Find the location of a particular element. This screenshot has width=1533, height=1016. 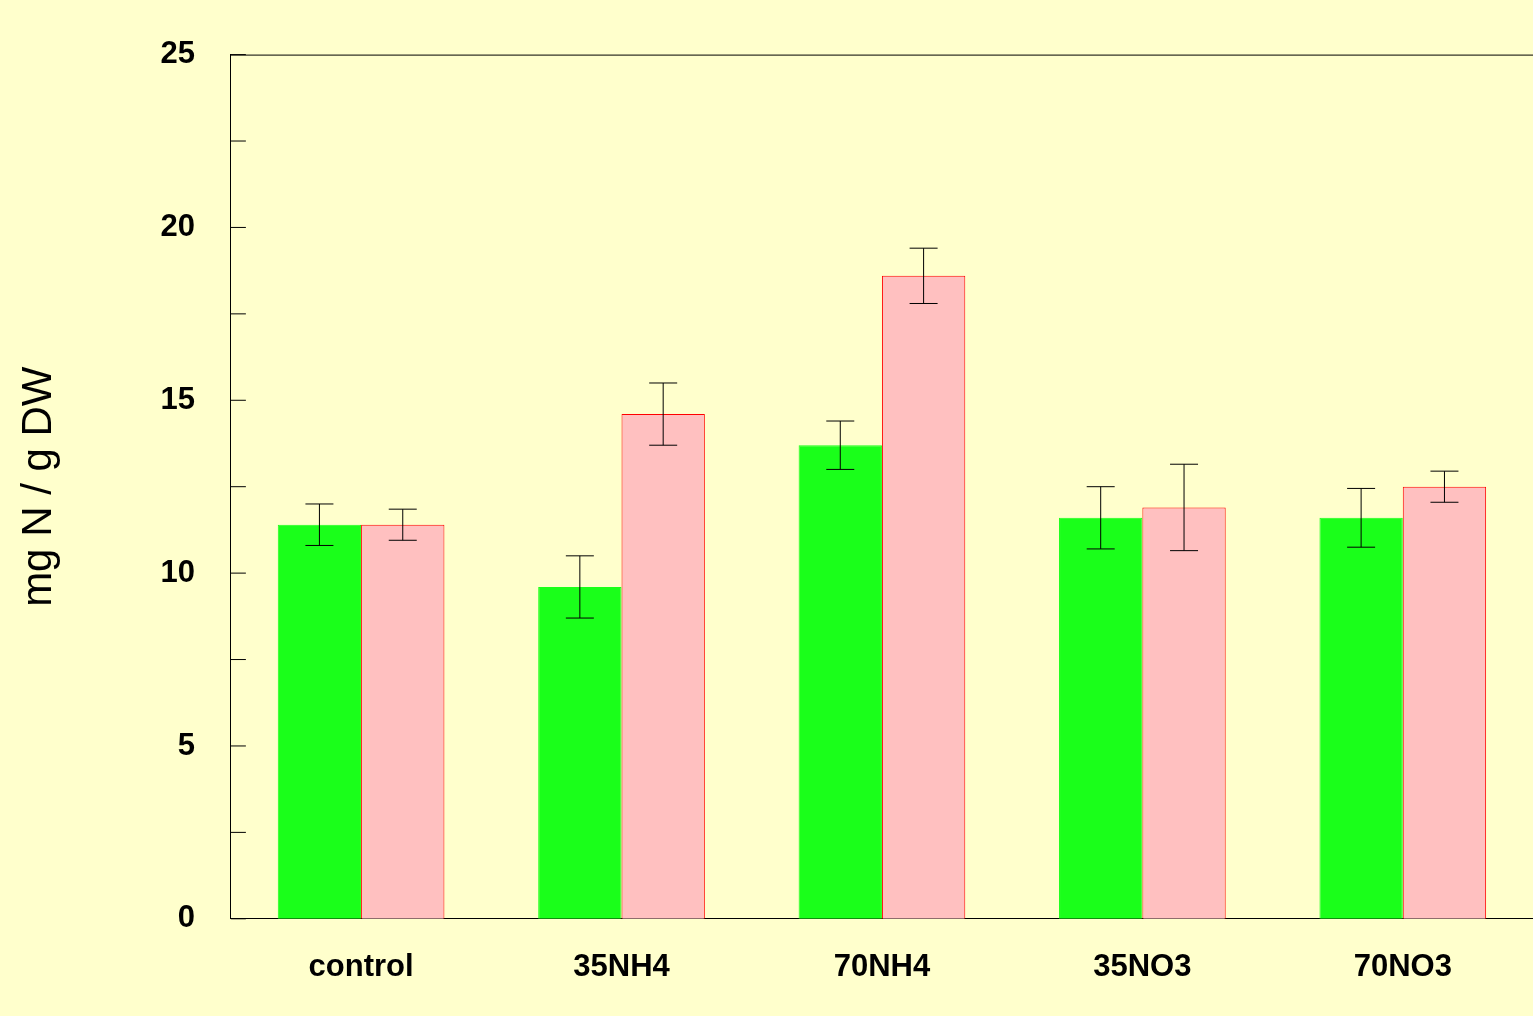

x-tick-label: 70NH4 is located at coordinates (882, 965).